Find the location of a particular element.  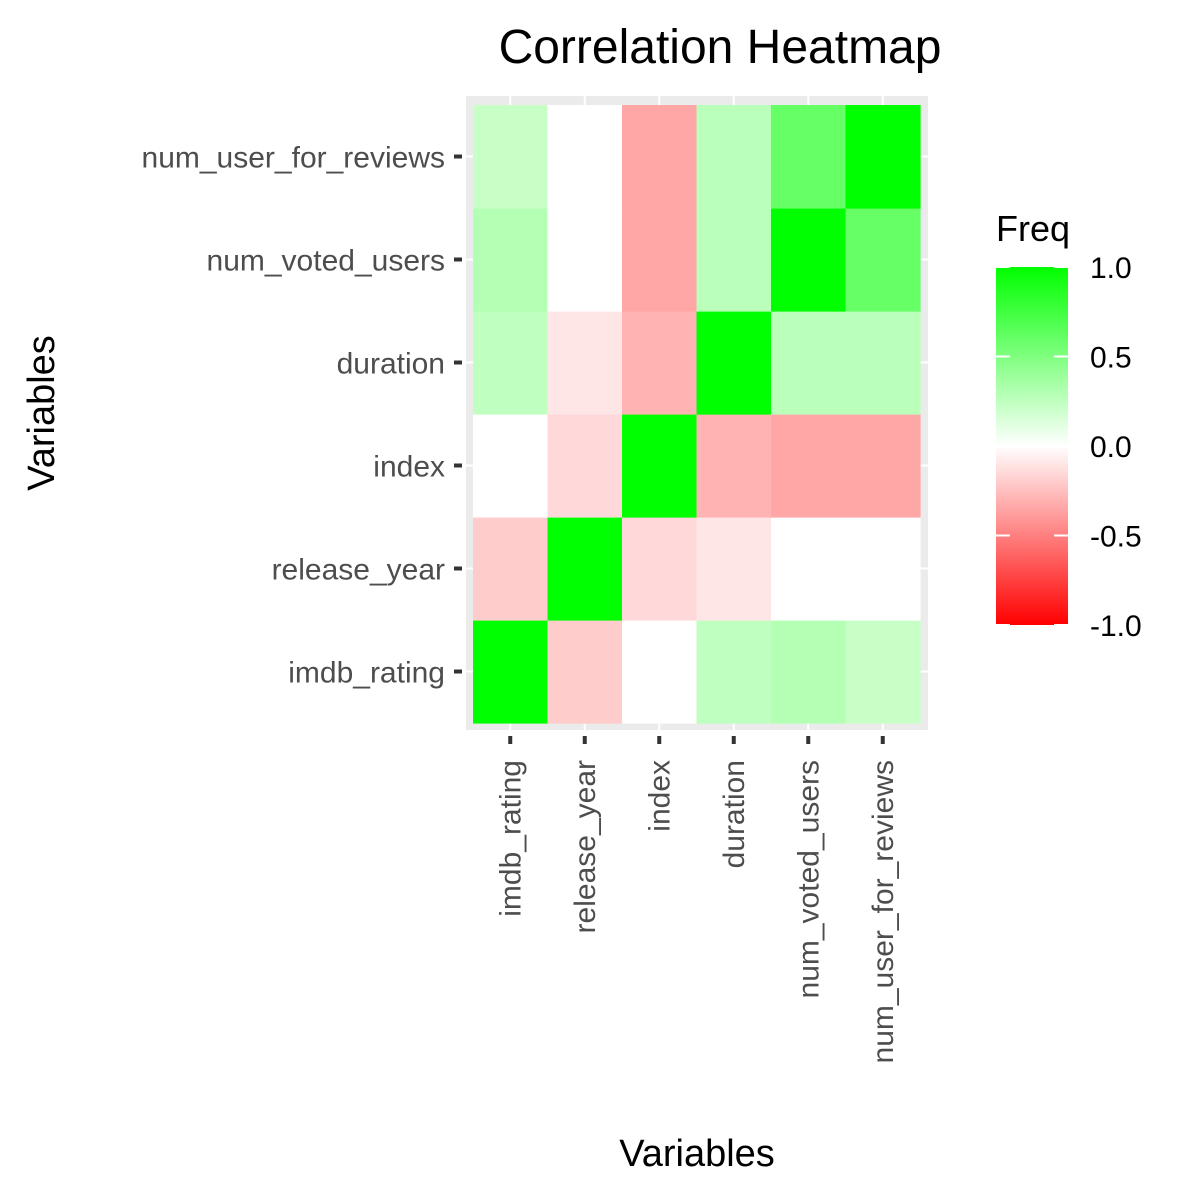

legend-tick-label: -1.0 is located at coordinates (1116, 626).